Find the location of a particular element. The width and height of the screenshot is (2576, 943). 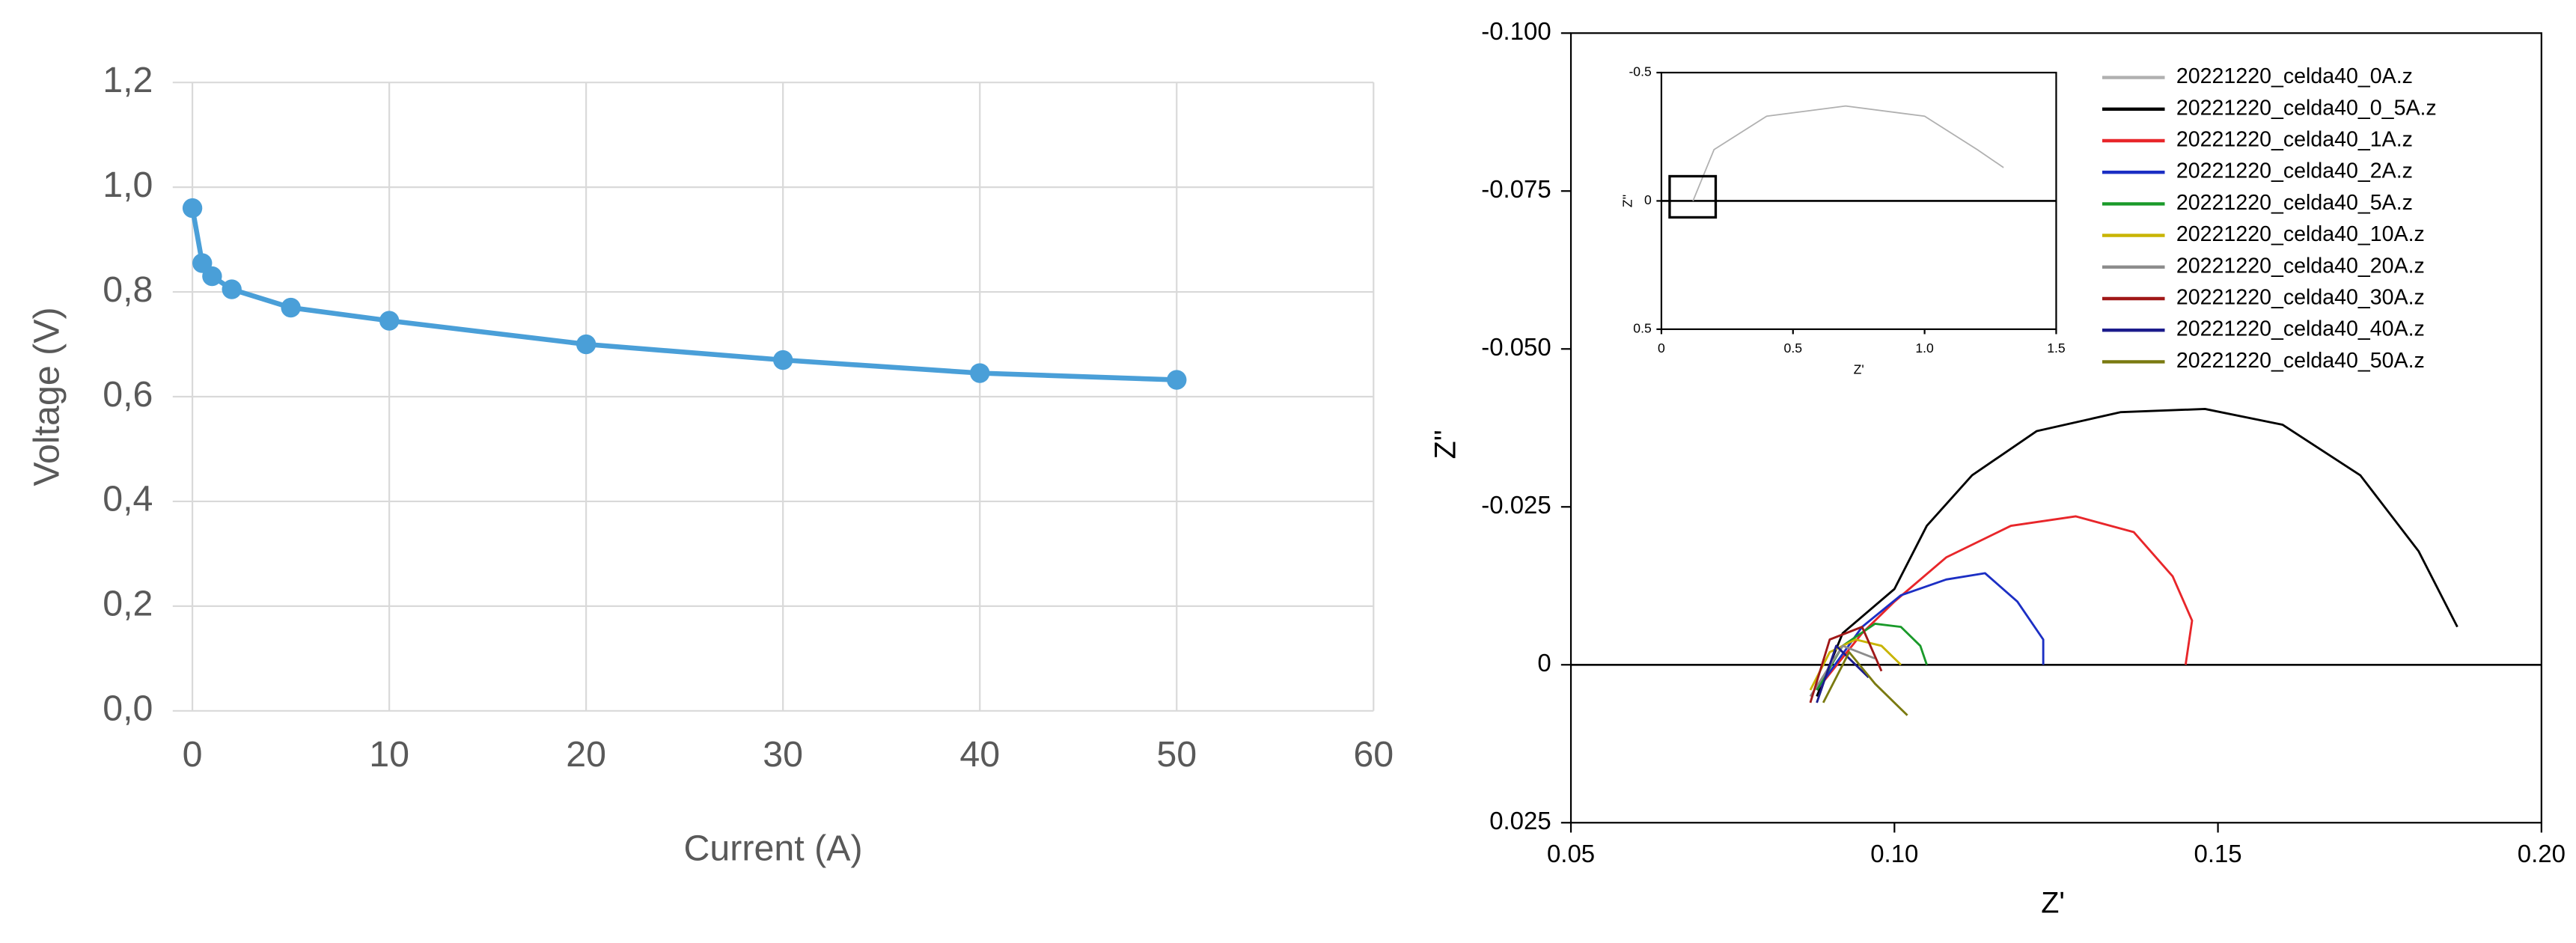

x-tick-label: 0.5 is located at coordinates (1793, 348).